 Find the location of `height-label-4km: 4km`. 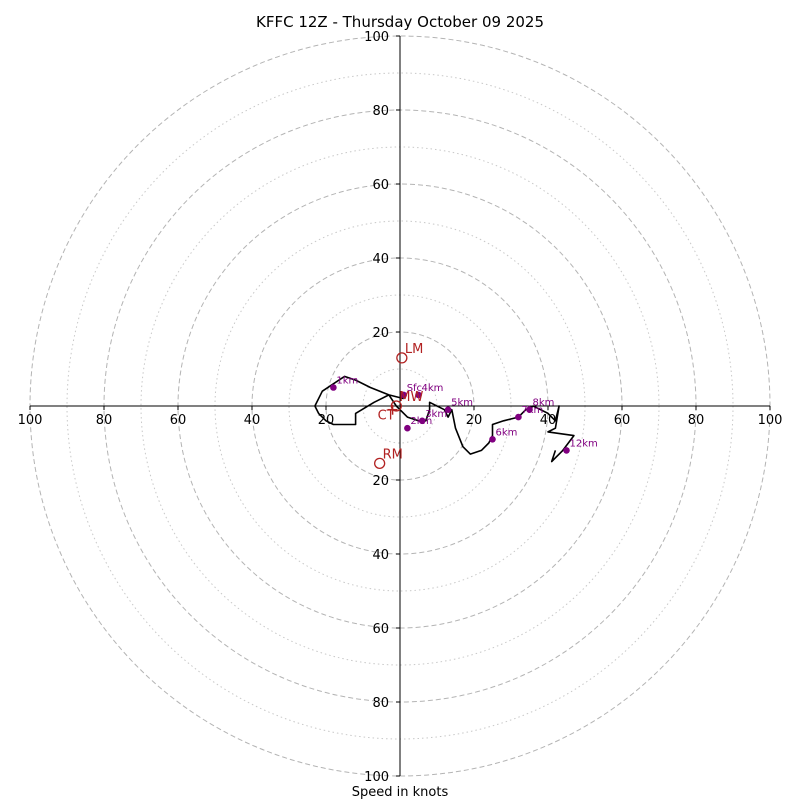

height-label-4km: 4km is located at coordinates (433, 388).